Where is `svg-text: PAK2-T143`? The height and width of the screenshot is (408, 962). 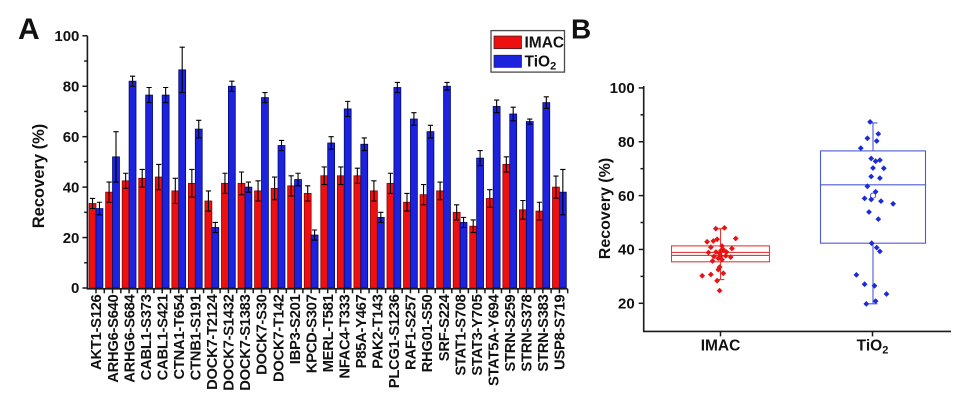
svg-text: PAK2-T143 is located at coordinates (379, 331).